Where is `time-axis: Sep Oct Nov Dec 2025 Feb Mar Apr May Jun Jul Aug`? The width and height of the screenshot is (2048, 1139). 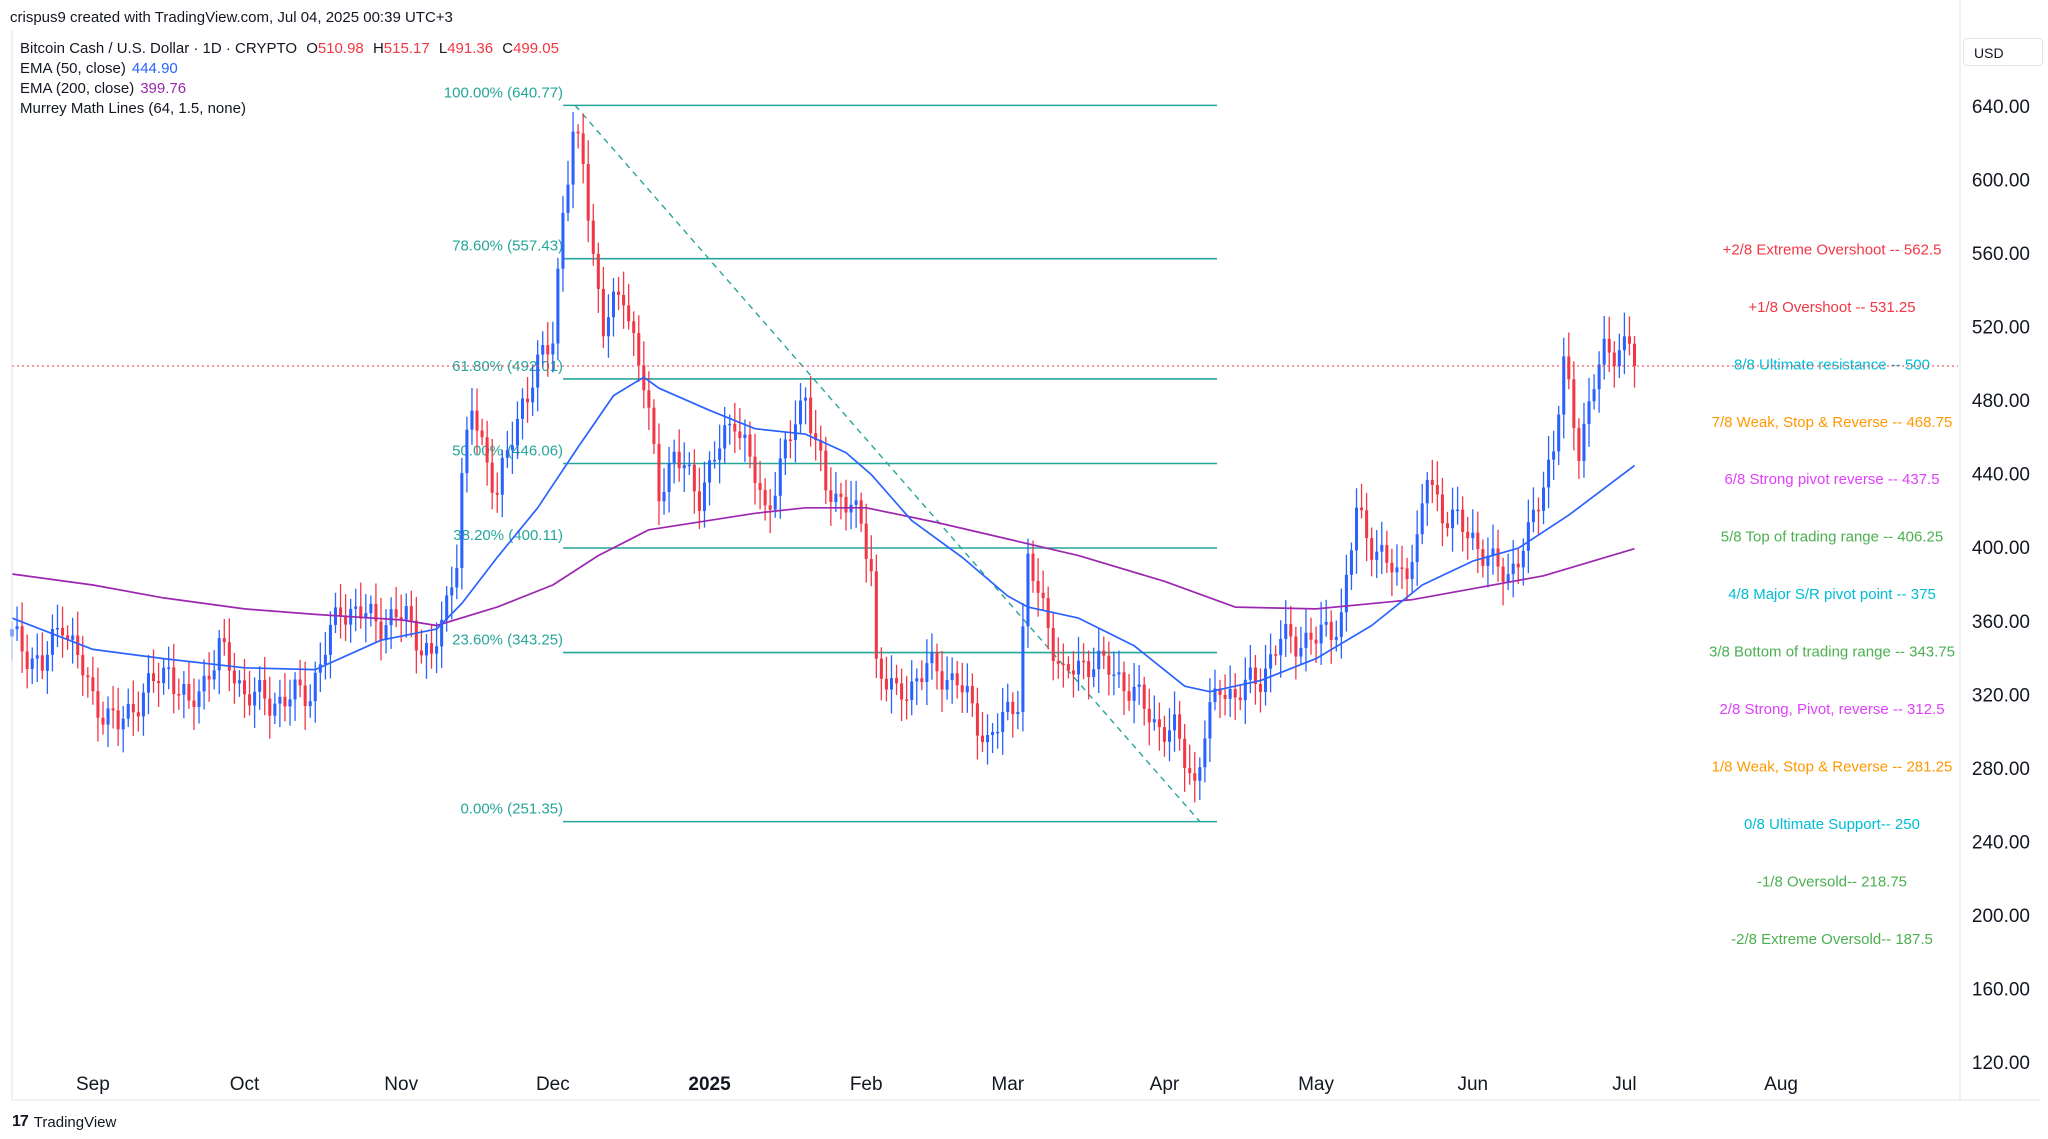 time-axis: Sep Oct Nov Dec 2025 Feb Mar Apr May Jun Jul Aug is located at coordinates (1026, 1087).